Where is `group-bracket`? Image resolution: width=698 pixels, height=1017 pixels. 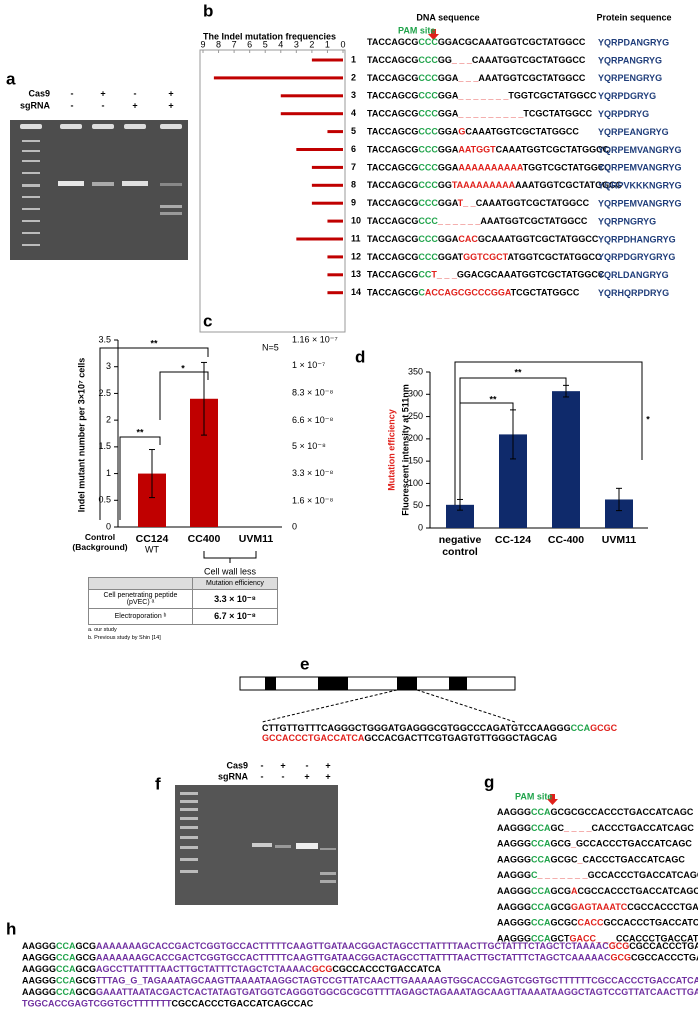
group-bracket is located at coordinates (230, 557).